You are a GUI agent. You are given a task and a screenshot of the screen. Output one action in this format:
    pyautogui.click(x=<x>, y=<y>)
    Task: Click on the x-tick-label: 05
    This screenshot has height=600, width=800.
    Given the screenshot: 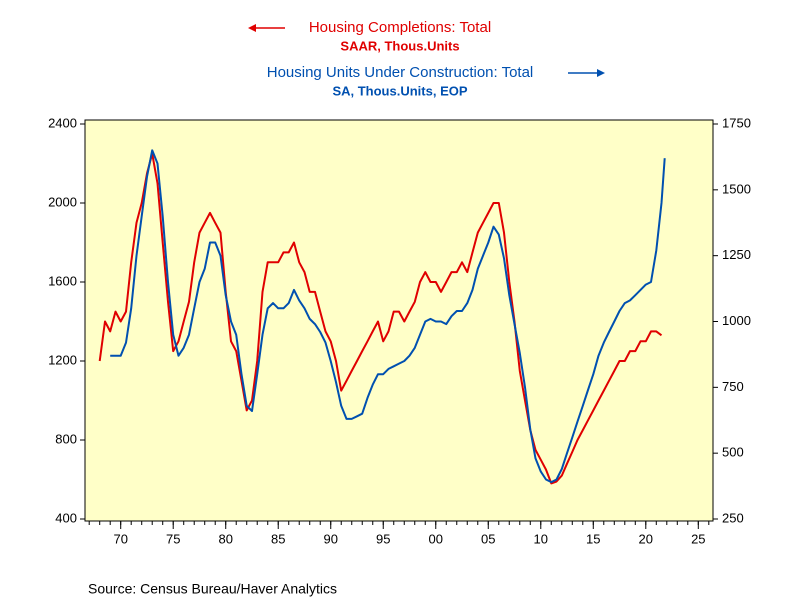 What is the action you would take?
    pyautogui.click(x=488, y=538)
    